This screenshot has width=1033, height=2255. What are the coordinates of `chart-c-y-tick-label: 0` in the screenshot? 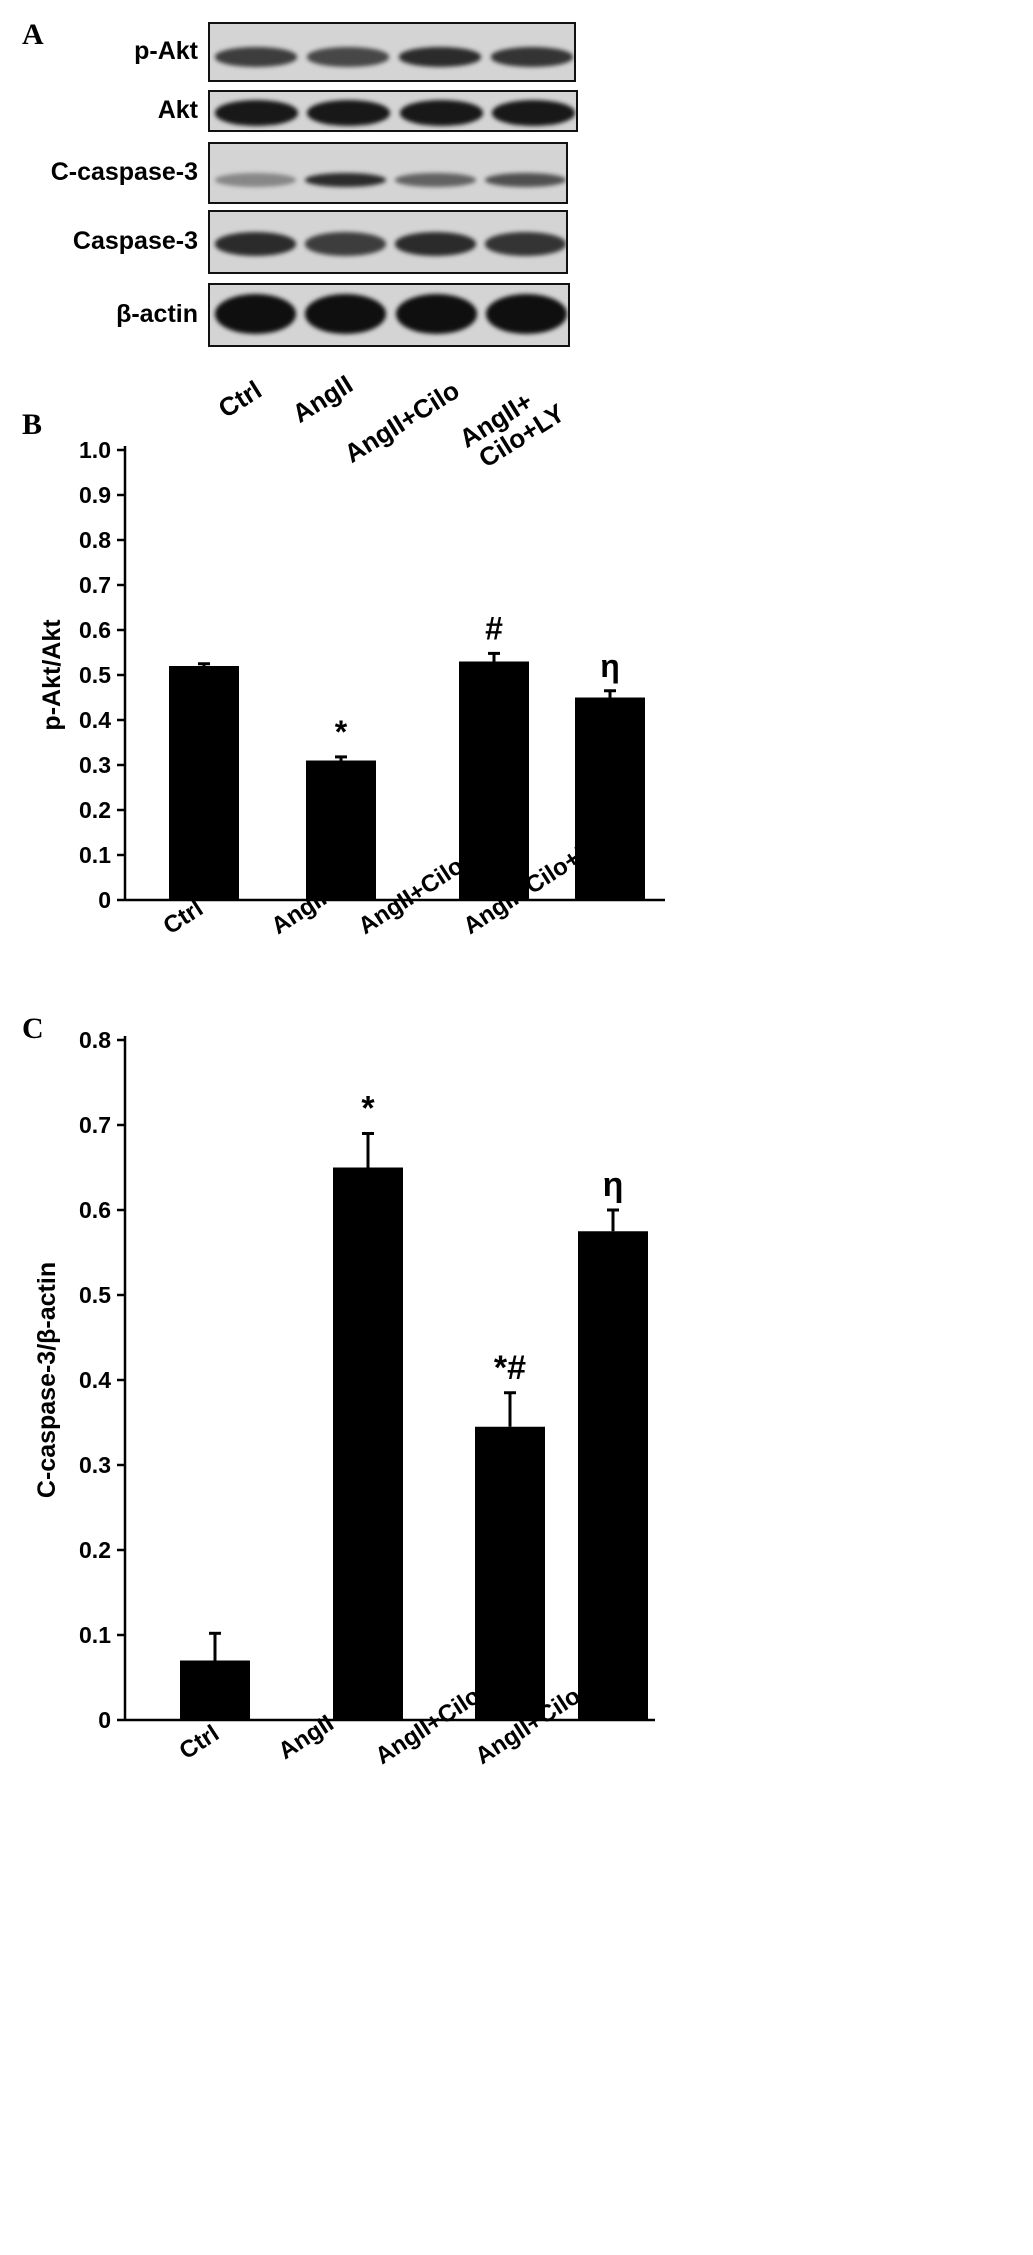 It's located at (104, 1720).